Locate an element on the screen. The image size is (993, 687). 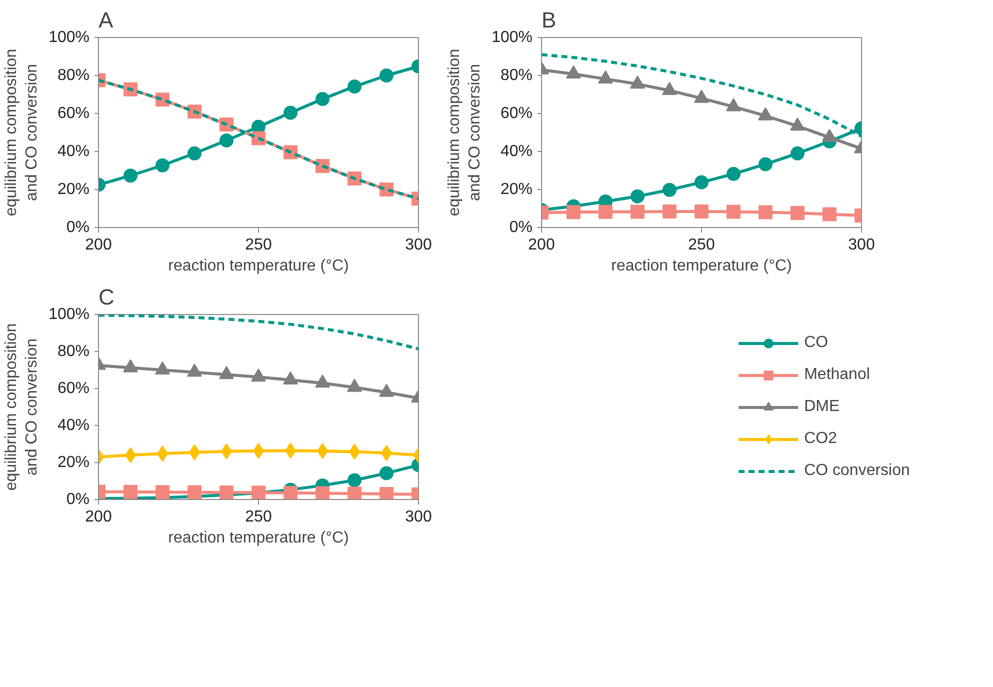
legend-label: Methanol is located at coordinates (837, 375).